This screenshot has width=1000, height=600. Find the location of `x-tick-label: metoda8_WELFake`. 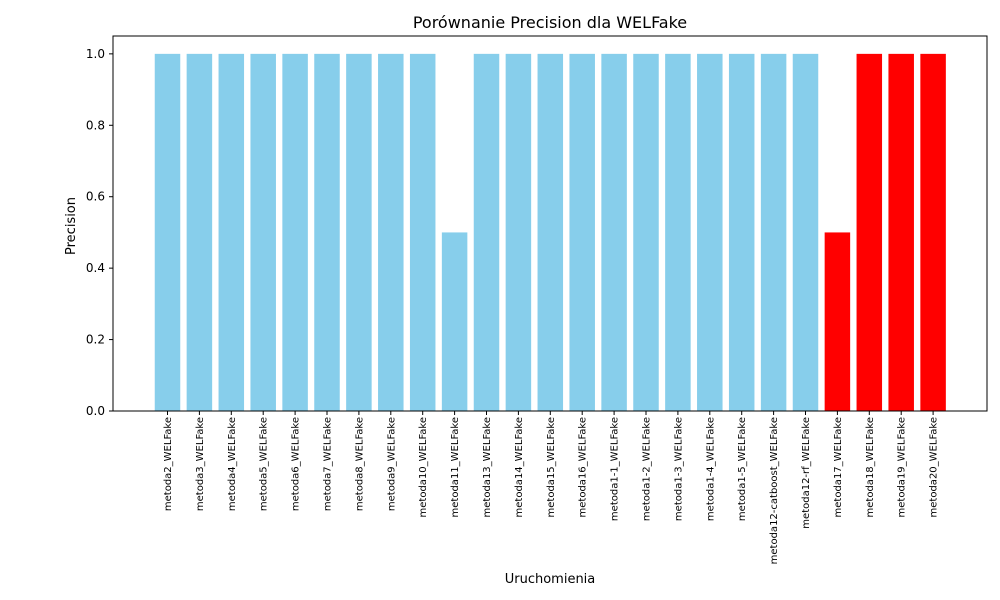

x-tick-label: metoda8_WELFake is located at coordinates (359, 464).